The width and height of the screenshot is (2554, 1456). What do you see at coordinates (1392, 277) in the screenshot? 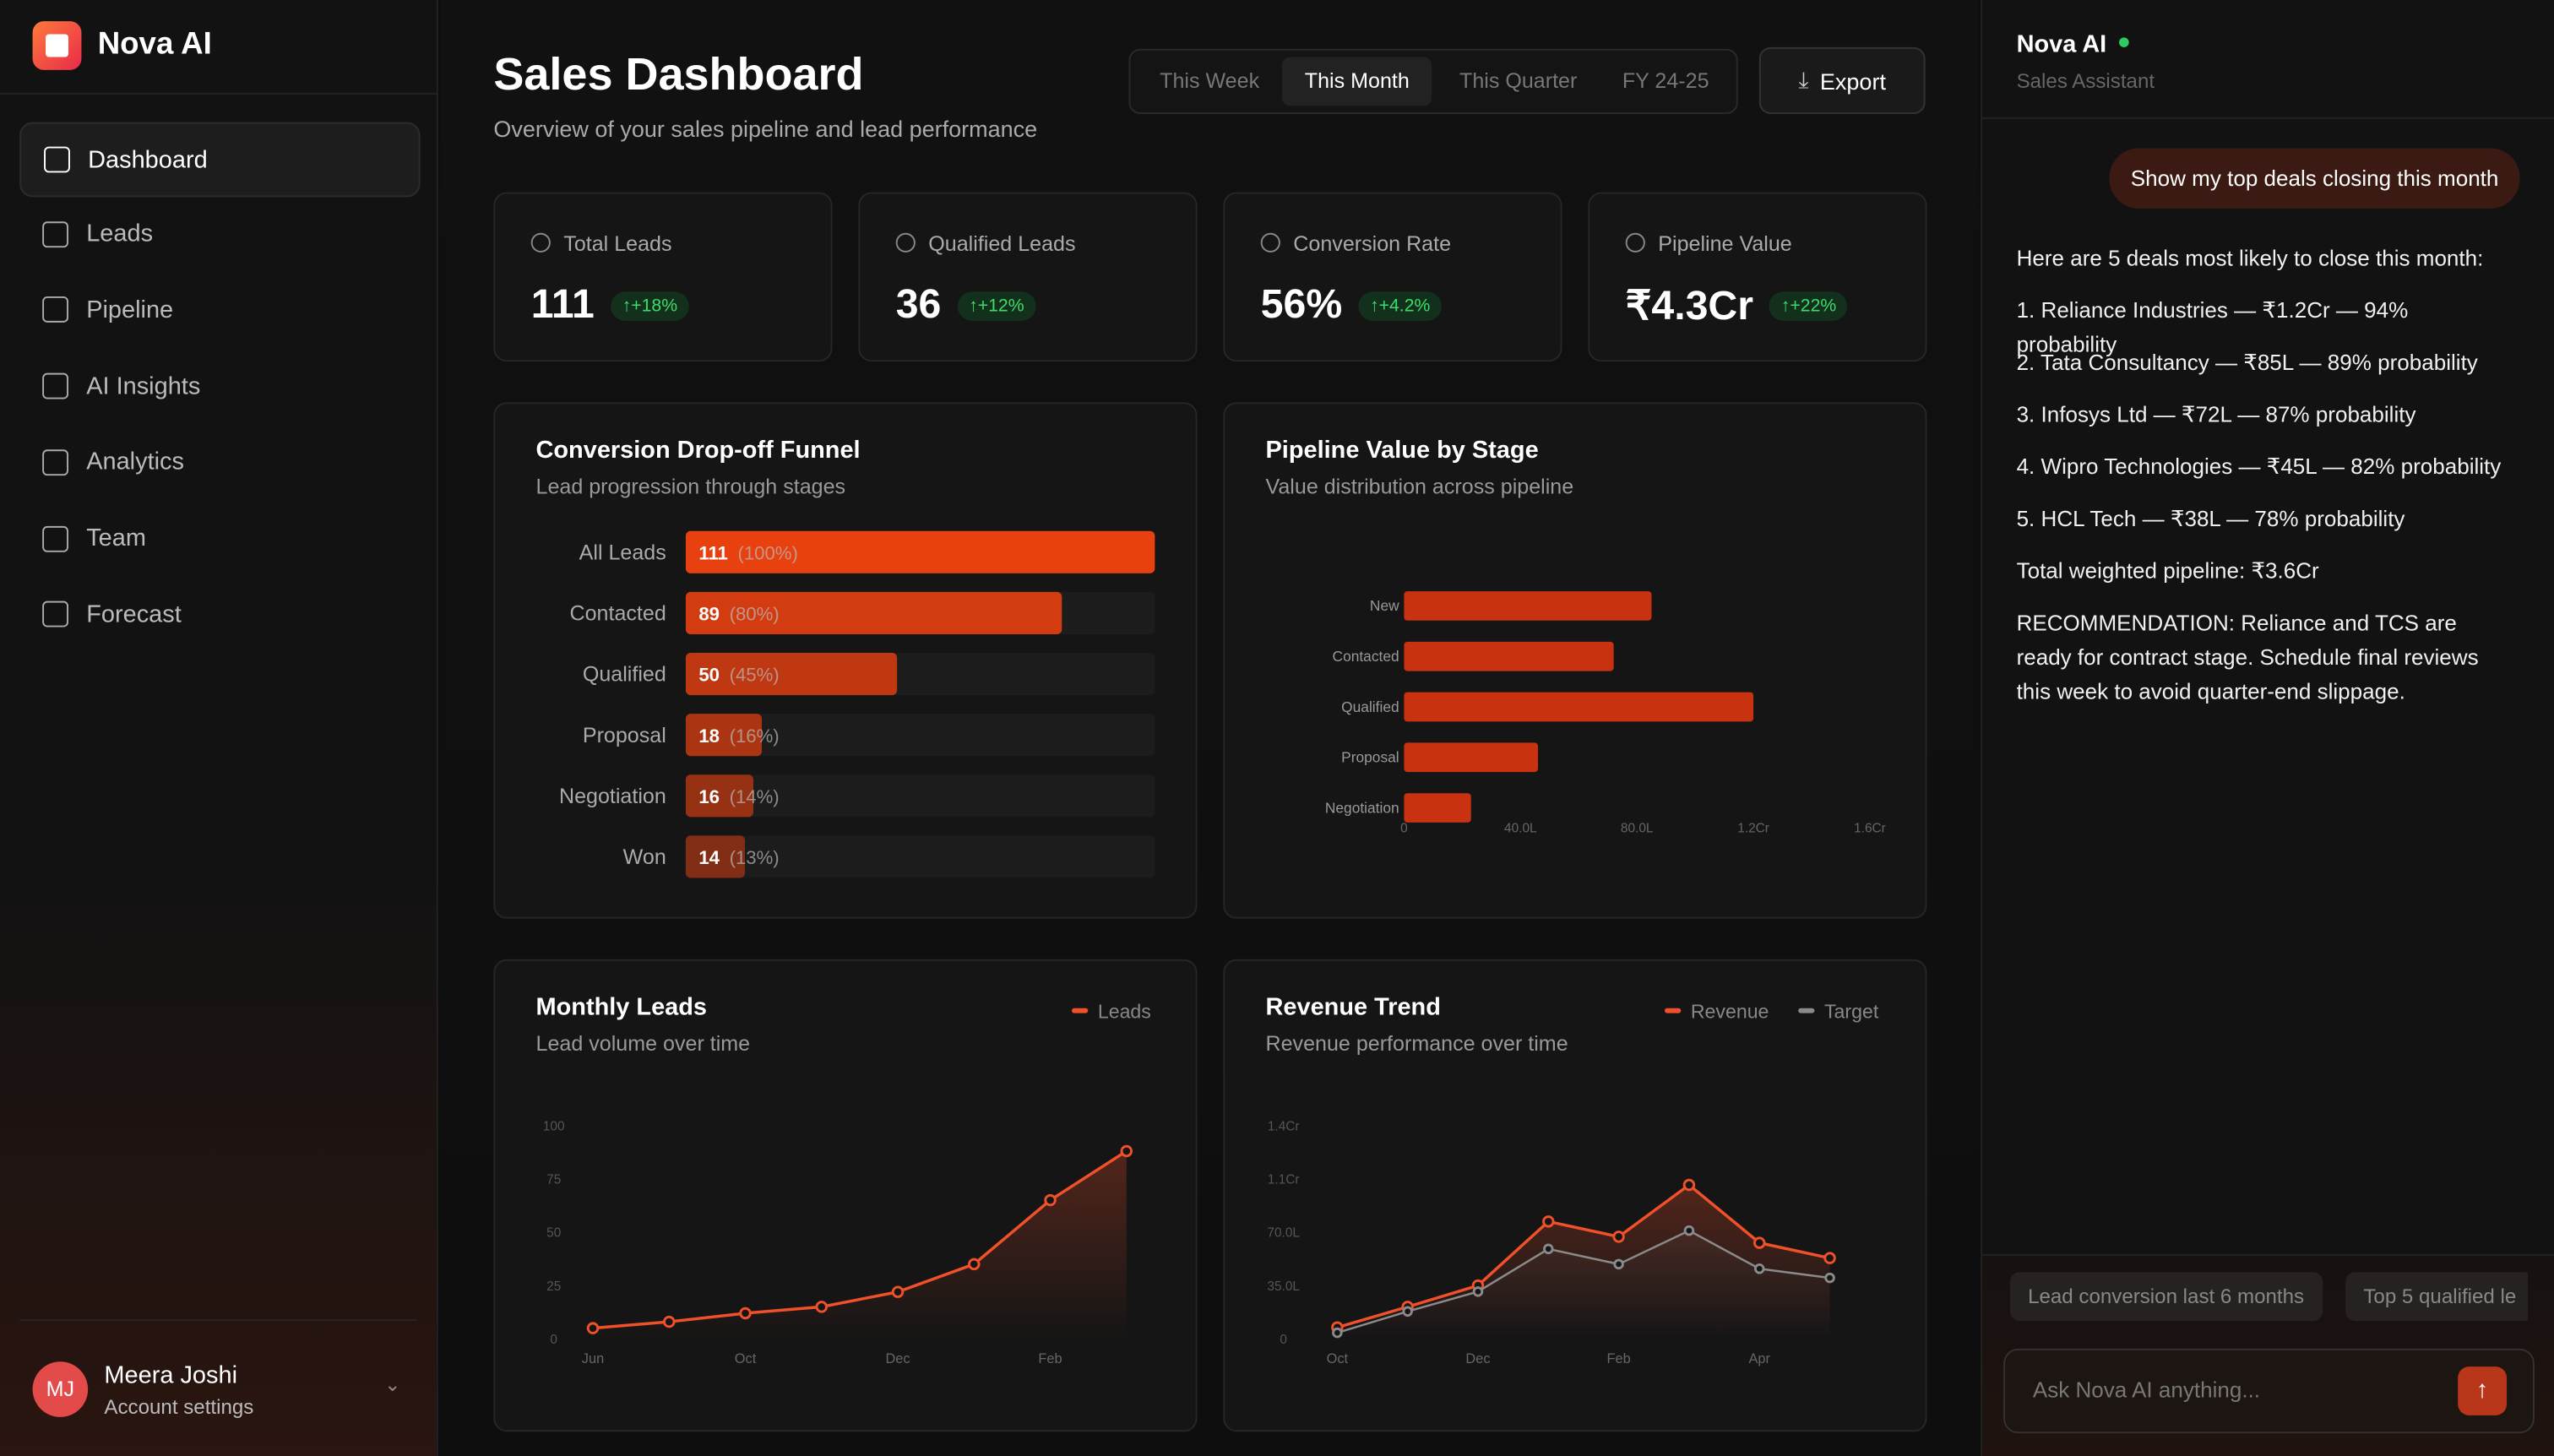
I see `kpi-card: Conversion Rate 56% ↑+4.2%` at bounding box center [1392, 277].